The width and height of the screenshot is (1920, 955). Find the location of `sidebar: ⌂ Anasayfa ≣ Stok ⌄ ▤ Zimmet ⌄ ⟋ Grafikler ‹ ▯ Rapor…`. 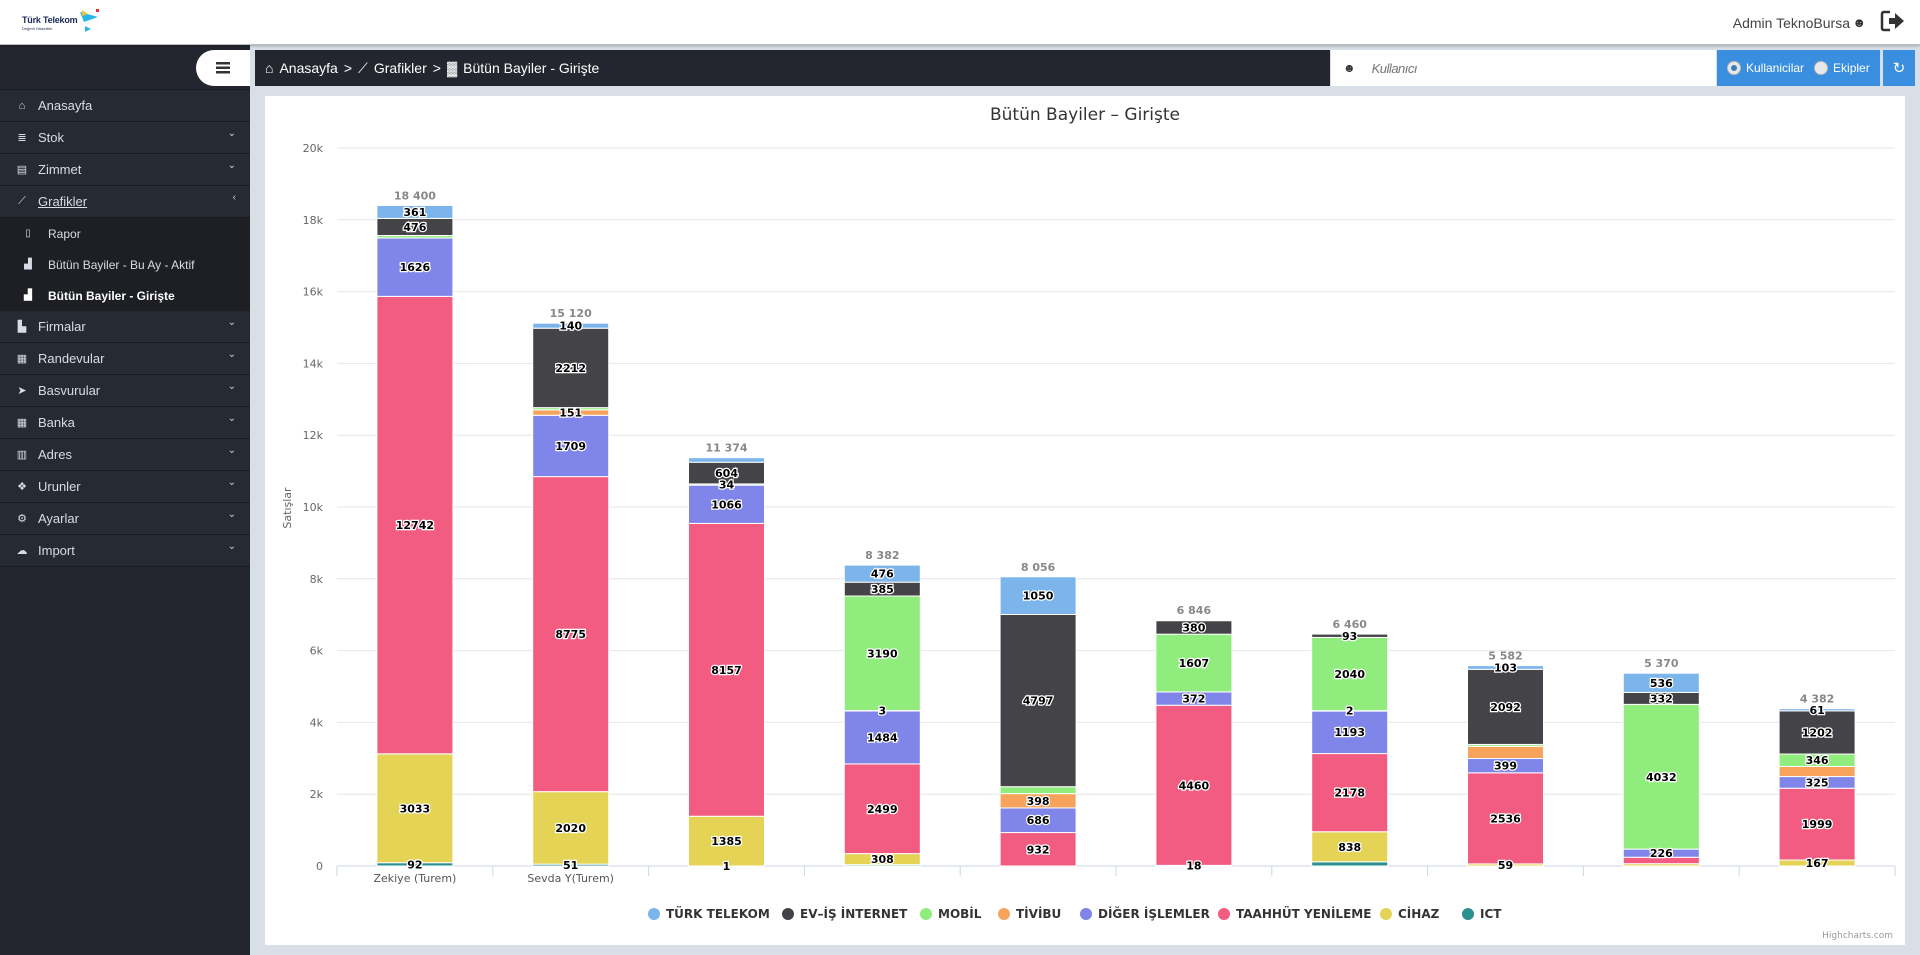

sidebar: ⌂ Anasayfa ≣ Stok ⌄ ▤ Zimmet ⌄ ⟋ Grafikler ‹ ▯ Rapor… is located at coordinates (125, 500).